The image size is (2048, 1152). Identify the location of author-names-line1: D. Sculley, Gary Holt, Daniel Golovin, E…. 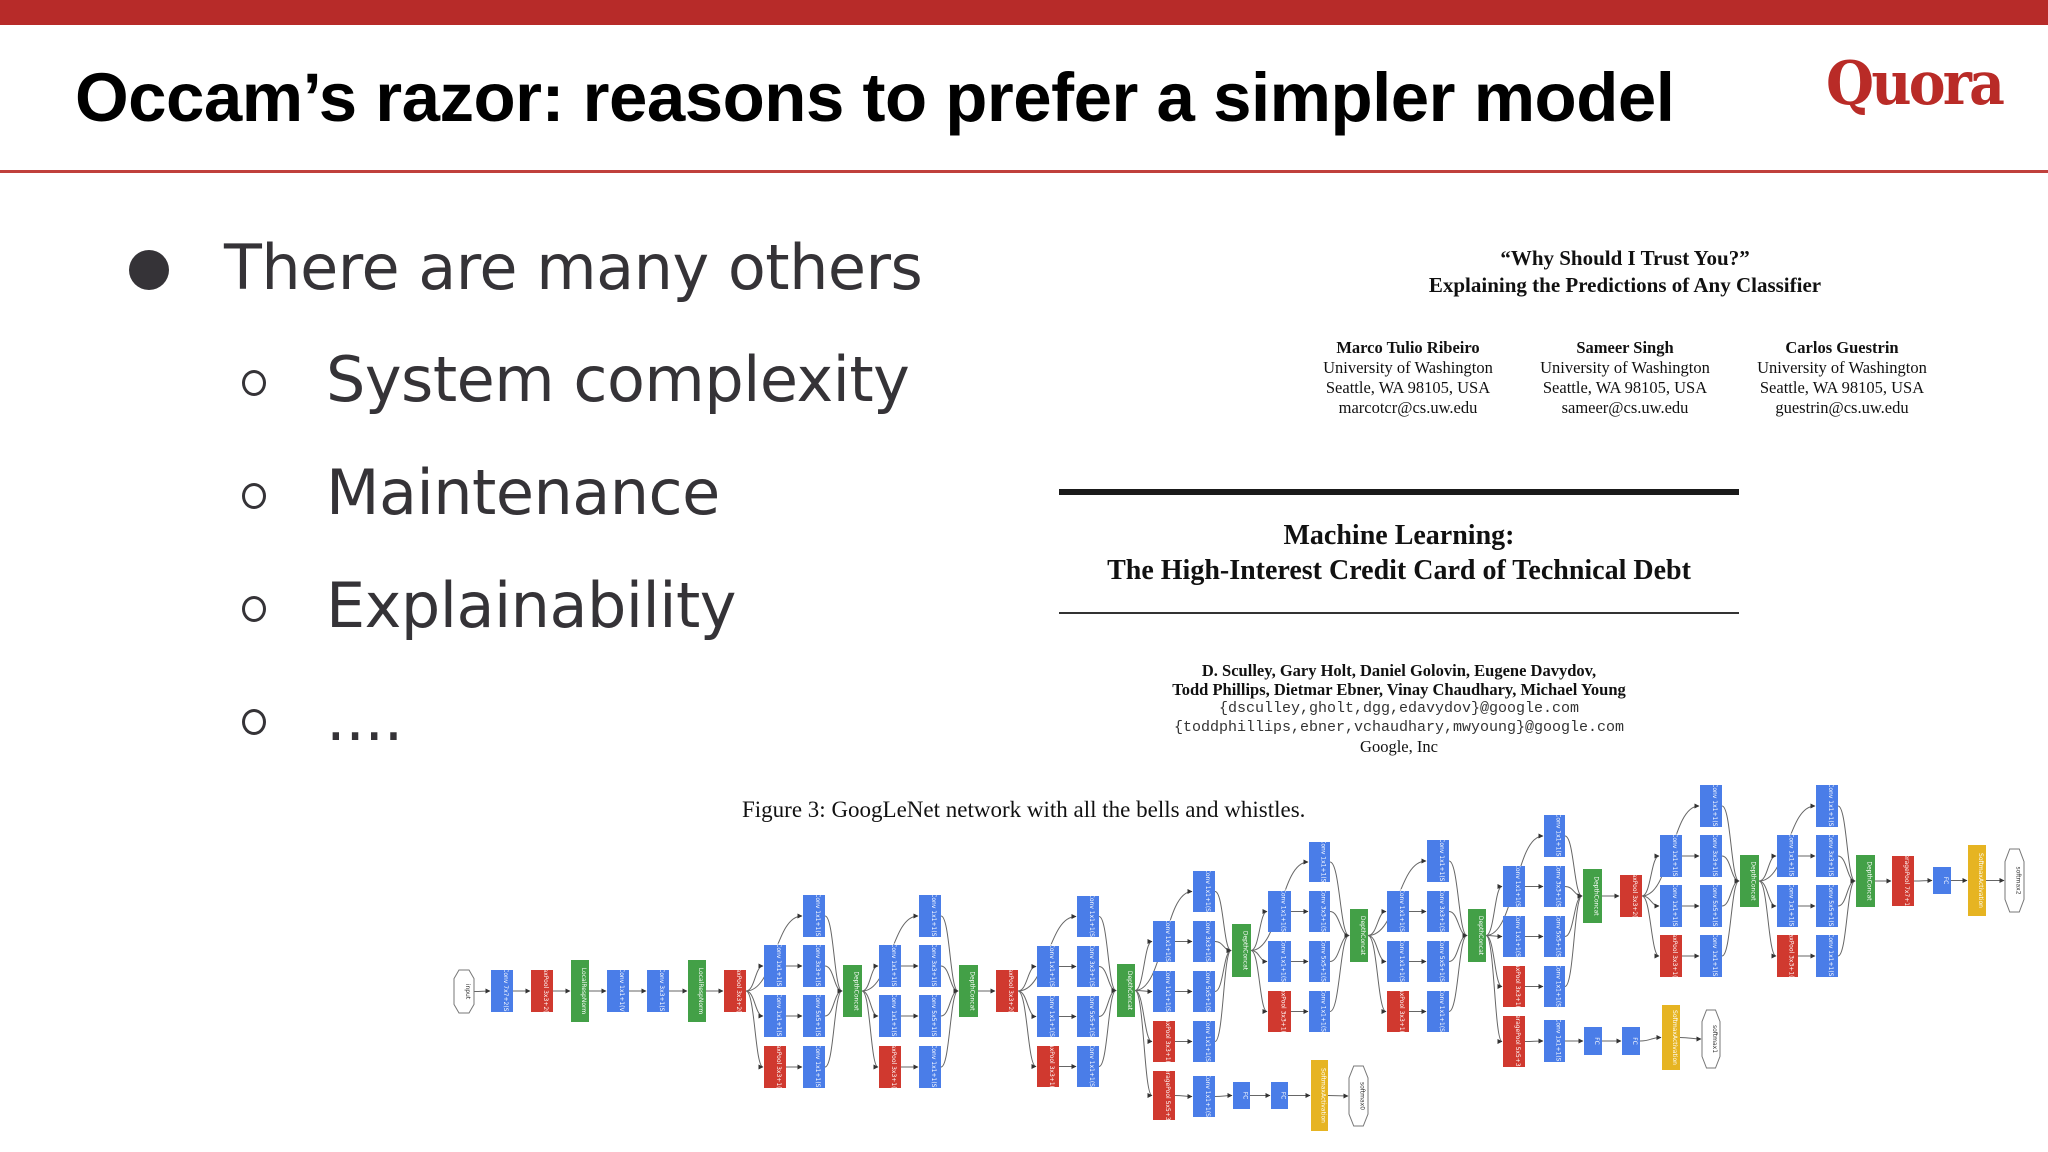
(1399, 670).